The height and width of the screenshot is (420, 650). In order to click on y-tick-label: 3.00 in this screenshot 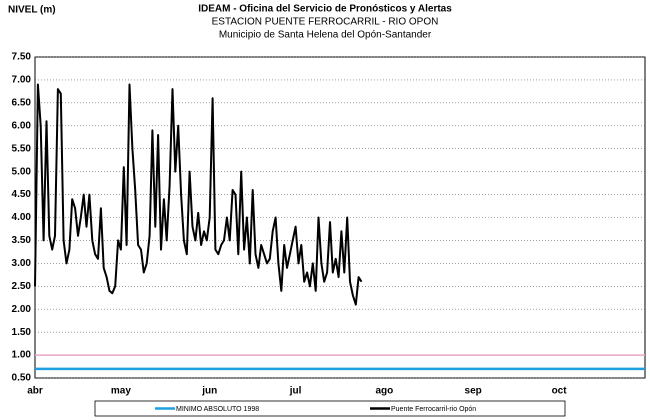, I will do `click(22, 263)`.